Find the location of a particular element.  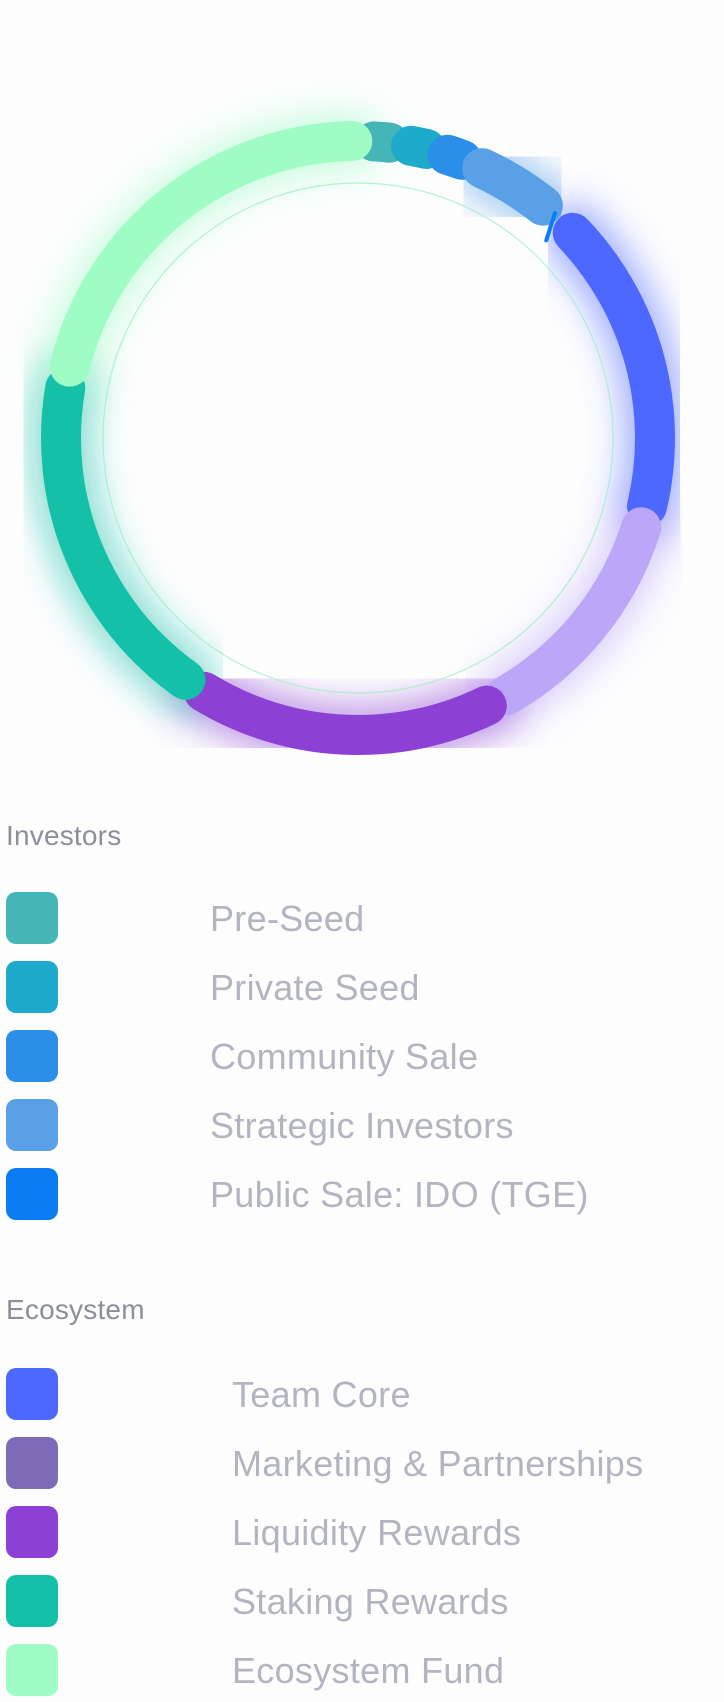

legend-label: Community Sale is located at coordinates (344, 1056).